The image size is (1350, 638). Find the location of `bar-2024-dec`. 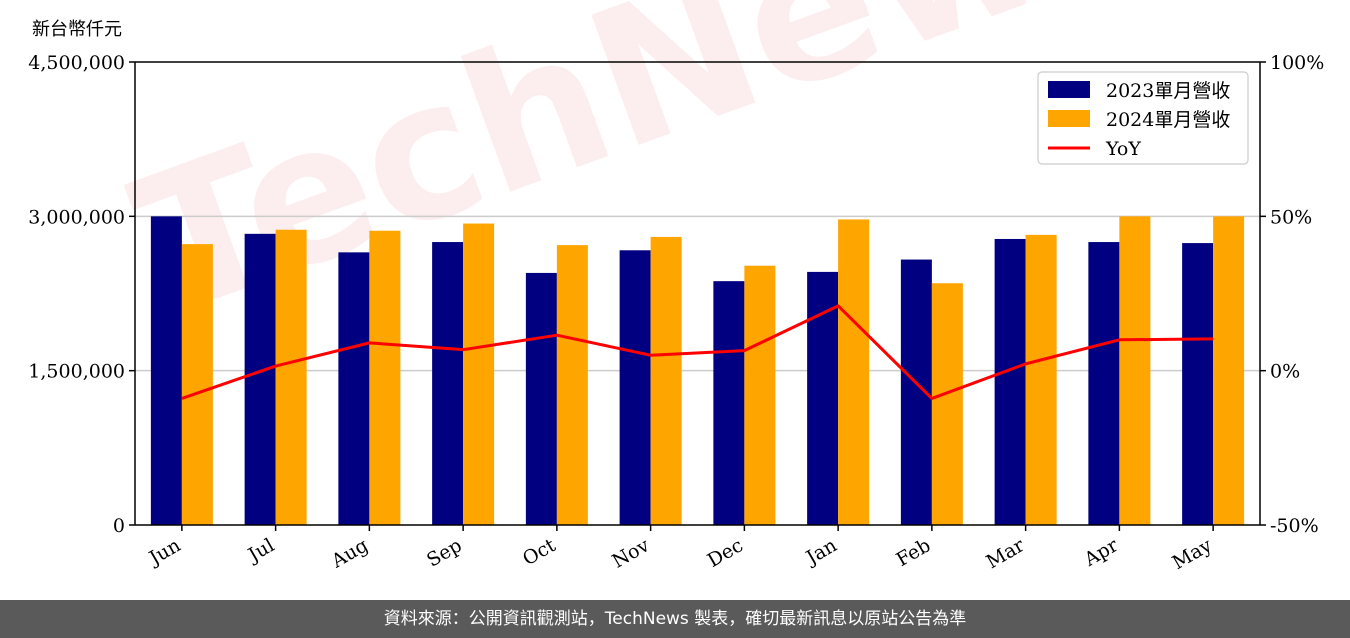

bar-2024-dec is located at coordinates (760, 395).